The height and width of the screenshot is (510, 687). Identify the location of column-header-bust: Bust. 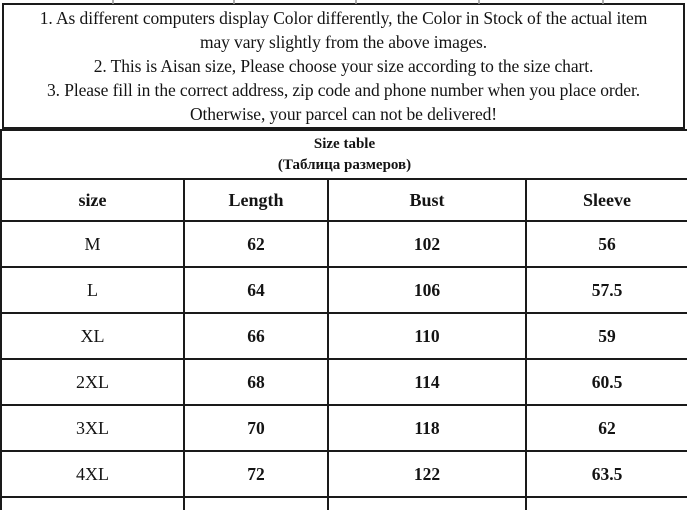
(427, 200).